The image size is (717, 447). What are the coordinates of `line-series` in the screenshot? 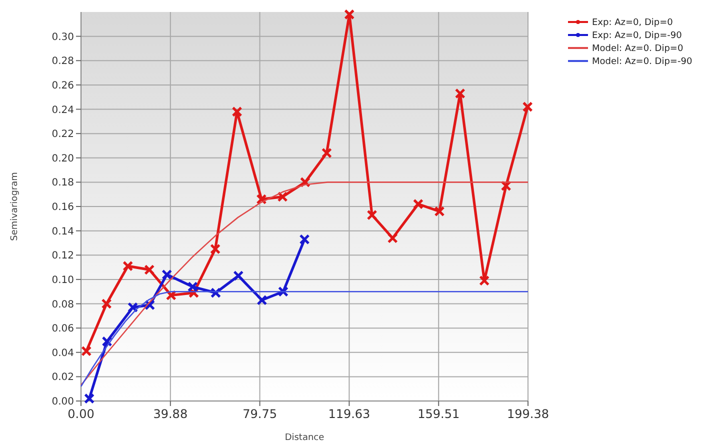 It's located at (304, 339).